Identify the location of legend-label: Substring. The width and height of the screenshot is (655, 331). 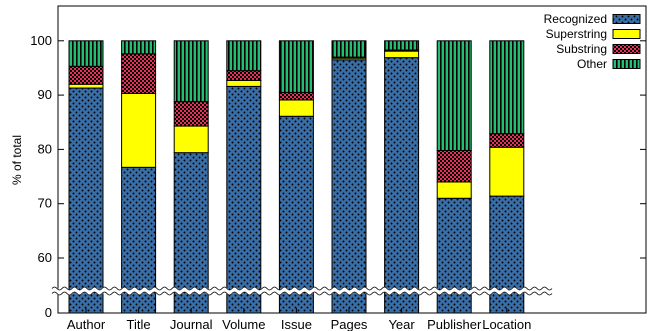
(581, 49).